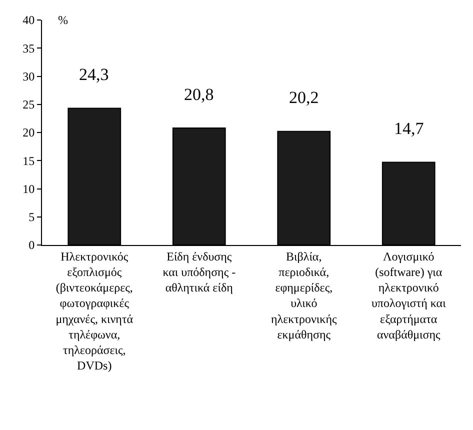 This screenshot has width=473, height=430. What do you see at coordinates (304, 97) in the screenshot?
I see `data-label: 20,2` at bounding box center [304, 97].